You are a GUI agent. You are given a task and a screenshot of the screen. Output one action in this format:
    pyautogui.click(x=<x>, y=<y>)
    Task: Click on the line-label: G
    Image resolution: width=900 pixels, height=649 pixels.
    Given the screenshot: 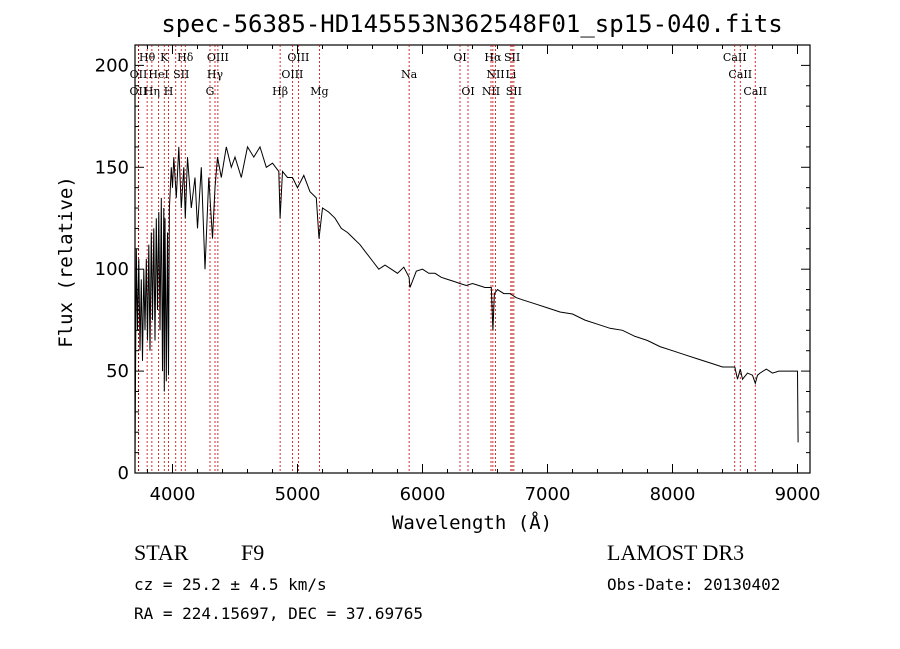 What is the action you would take?
    pyautogui.click(x=210, y=91)
    